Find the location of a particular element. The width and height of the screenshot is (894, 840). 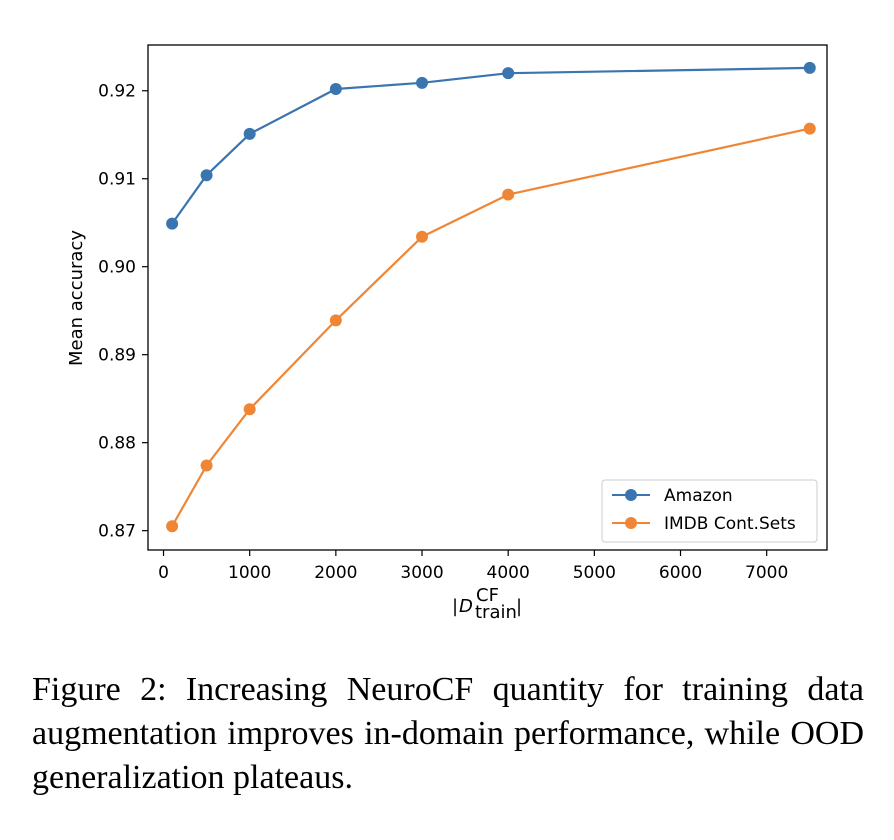

x-tick-label: 4000 is located at coordinates (508, 573).